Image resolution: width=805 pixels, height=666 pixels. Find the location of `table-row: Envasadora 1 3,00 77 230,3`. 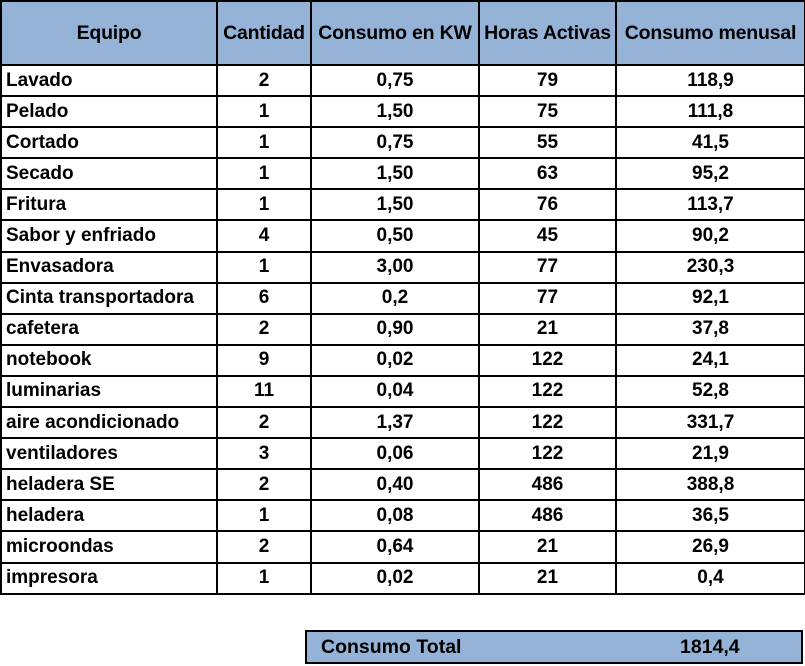

table-row: Envasadora 1 3,00 77 230,3 is located at coordinates (402, 267).